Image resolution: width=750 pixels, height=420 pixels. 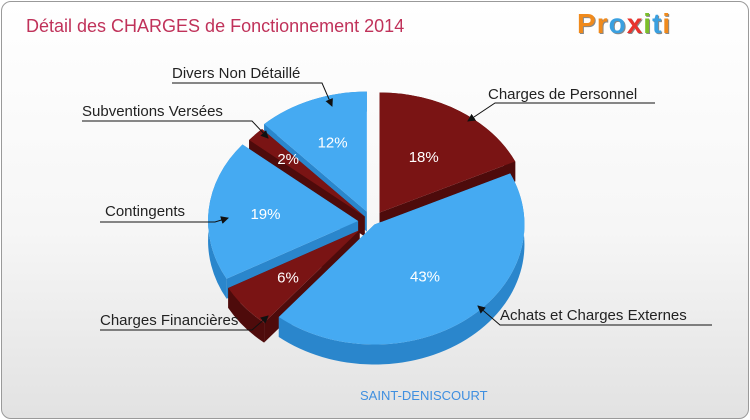 I want to click on slice-percent-label: 18%, so click(x=424, y=157).